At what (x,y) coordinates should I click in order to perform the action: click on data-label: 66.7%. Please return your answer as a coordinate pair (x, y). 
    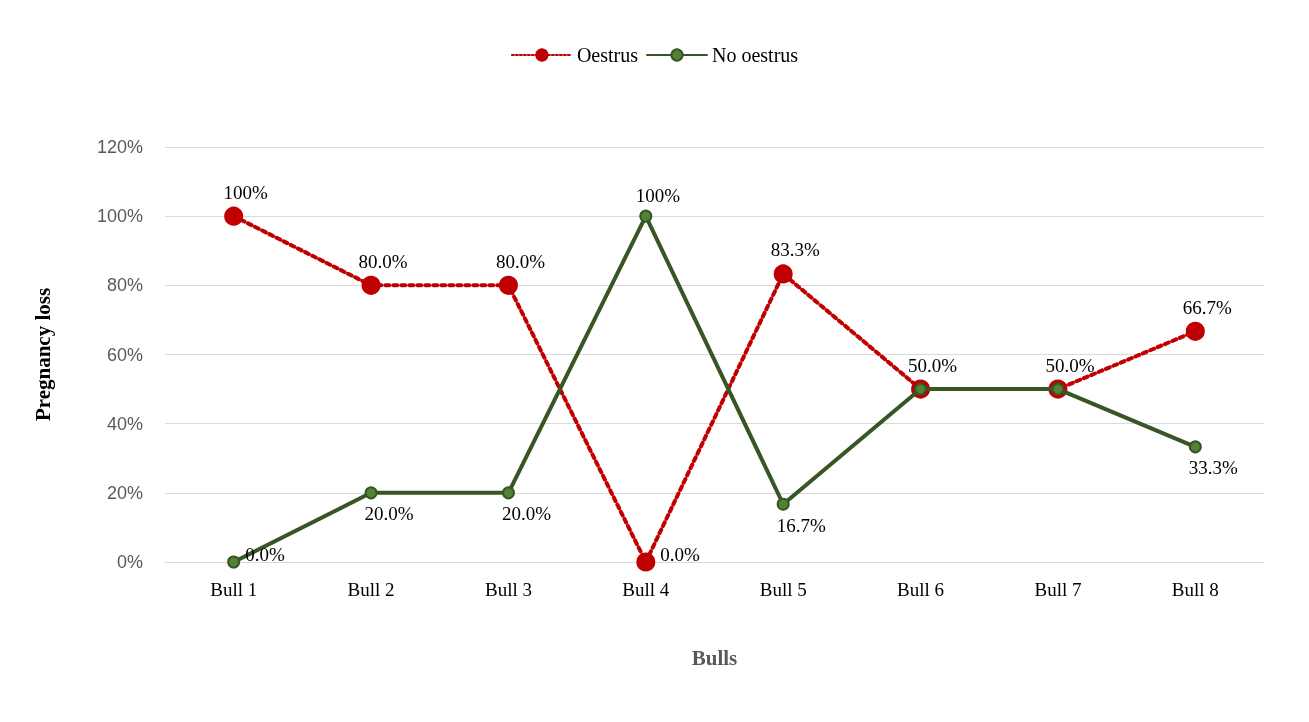
    Looking at the image, I should click on (1207, 307).